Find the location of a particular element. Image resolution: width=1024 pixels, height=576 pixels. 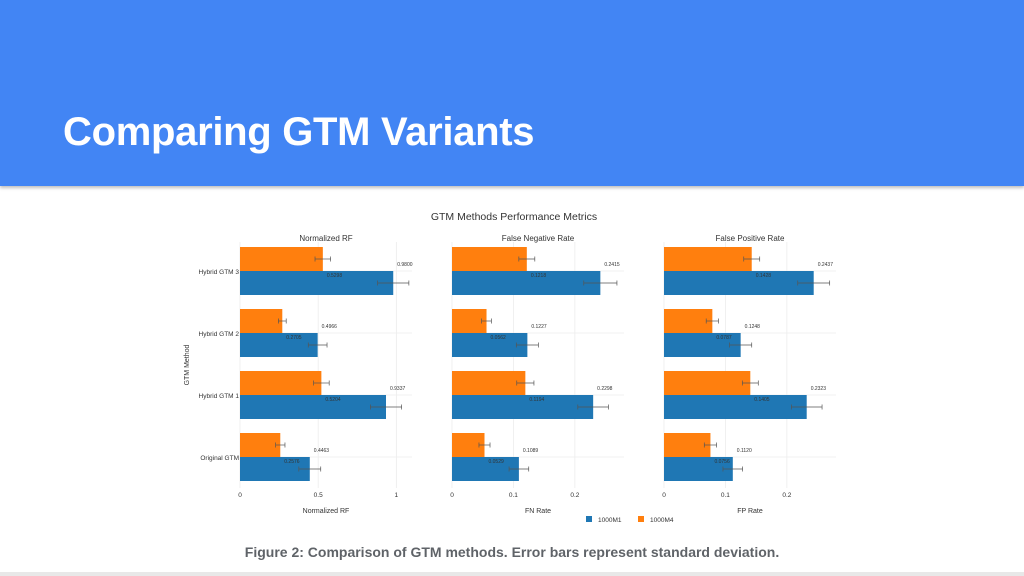

data-label: 0.1120 is located at coordinates (744, 451).